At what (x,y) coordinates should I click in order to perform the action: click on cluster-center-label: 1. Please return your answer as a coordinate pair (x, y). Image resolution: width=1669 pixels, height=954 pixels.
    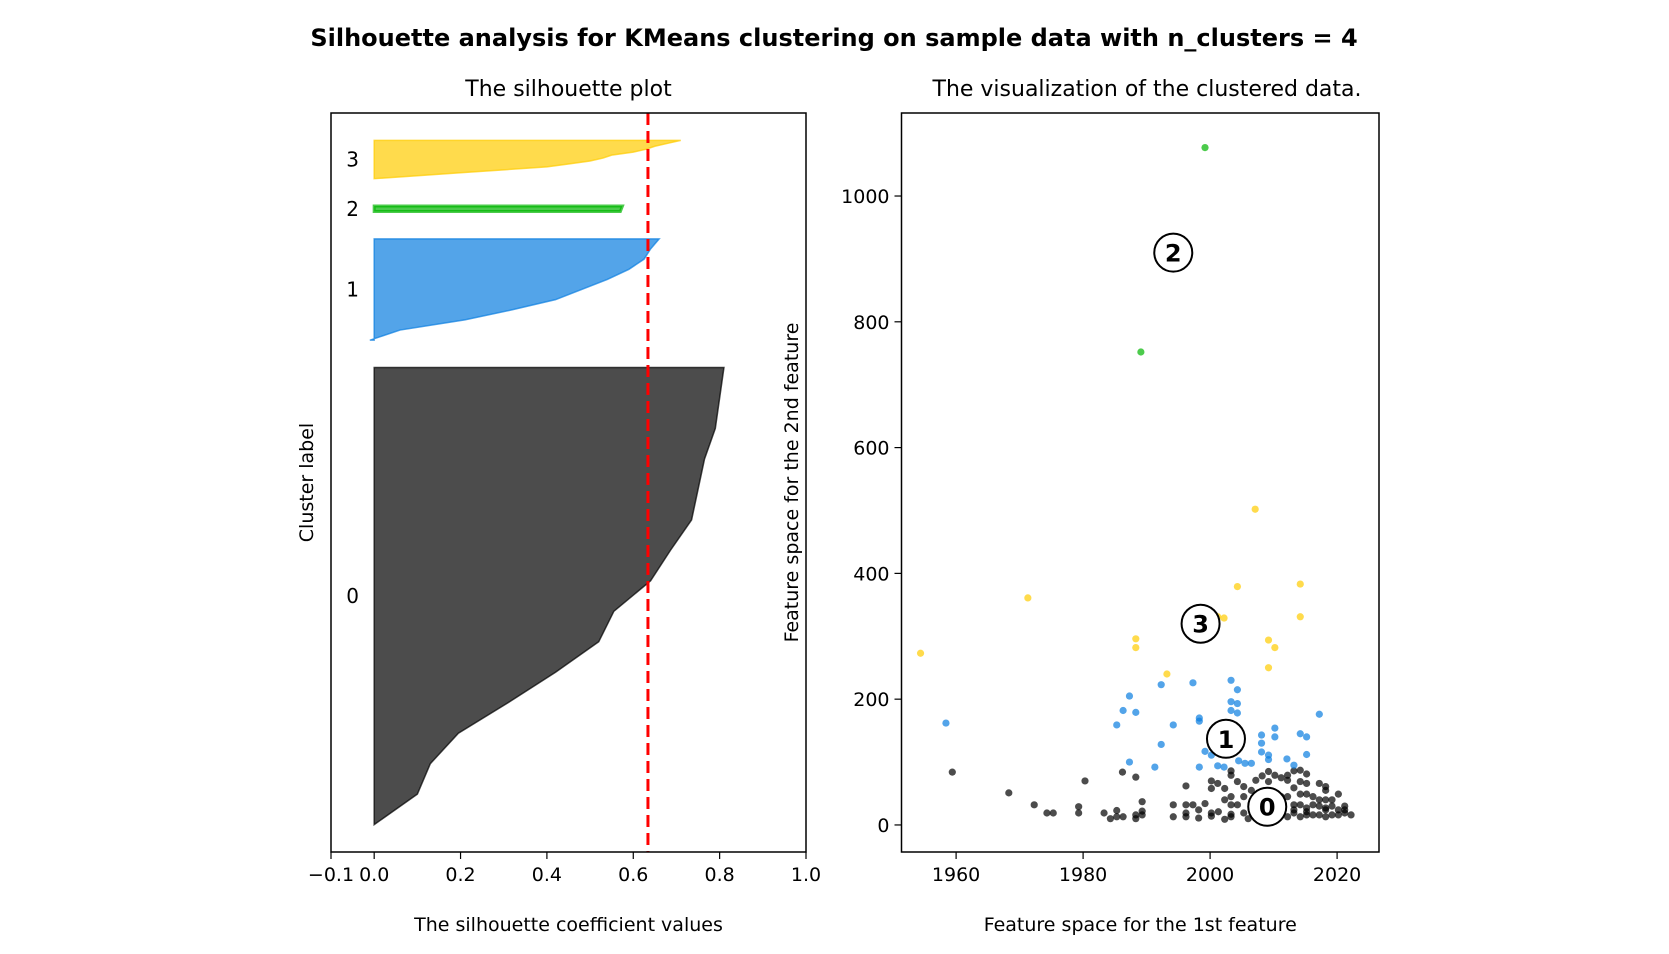
    Looking at the image, I should click on (1226, 740).